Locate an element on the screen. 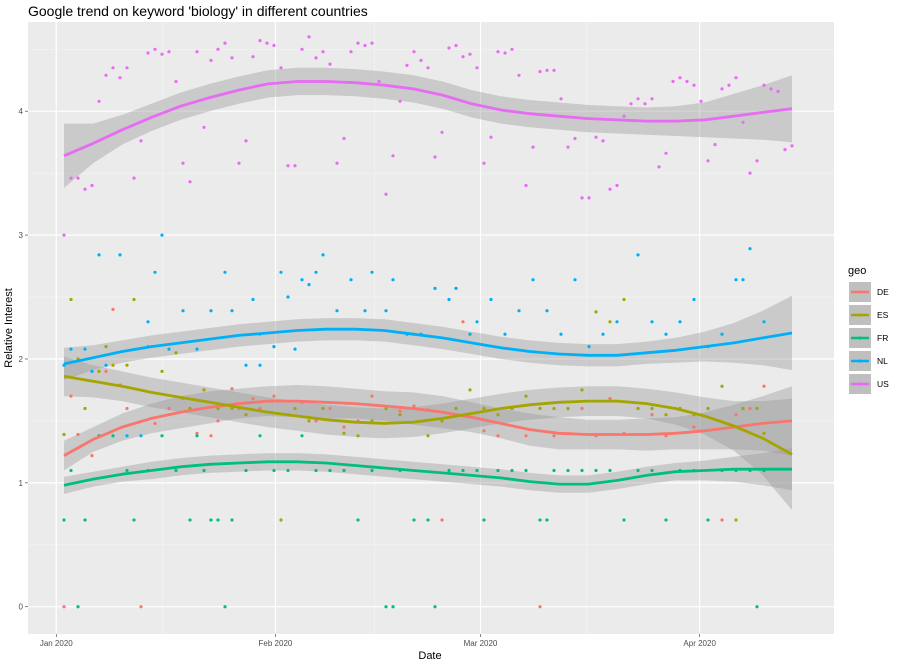 This screenshot has height=667, width=900. smooth-line-fr is located at coordinates (427, 473).